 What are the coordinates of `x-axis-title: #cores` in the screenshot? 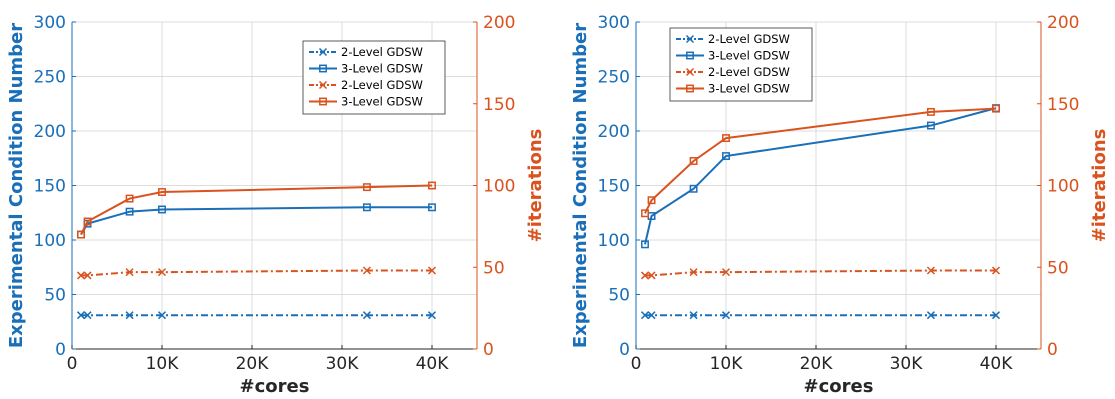 It's located at (275, 386).